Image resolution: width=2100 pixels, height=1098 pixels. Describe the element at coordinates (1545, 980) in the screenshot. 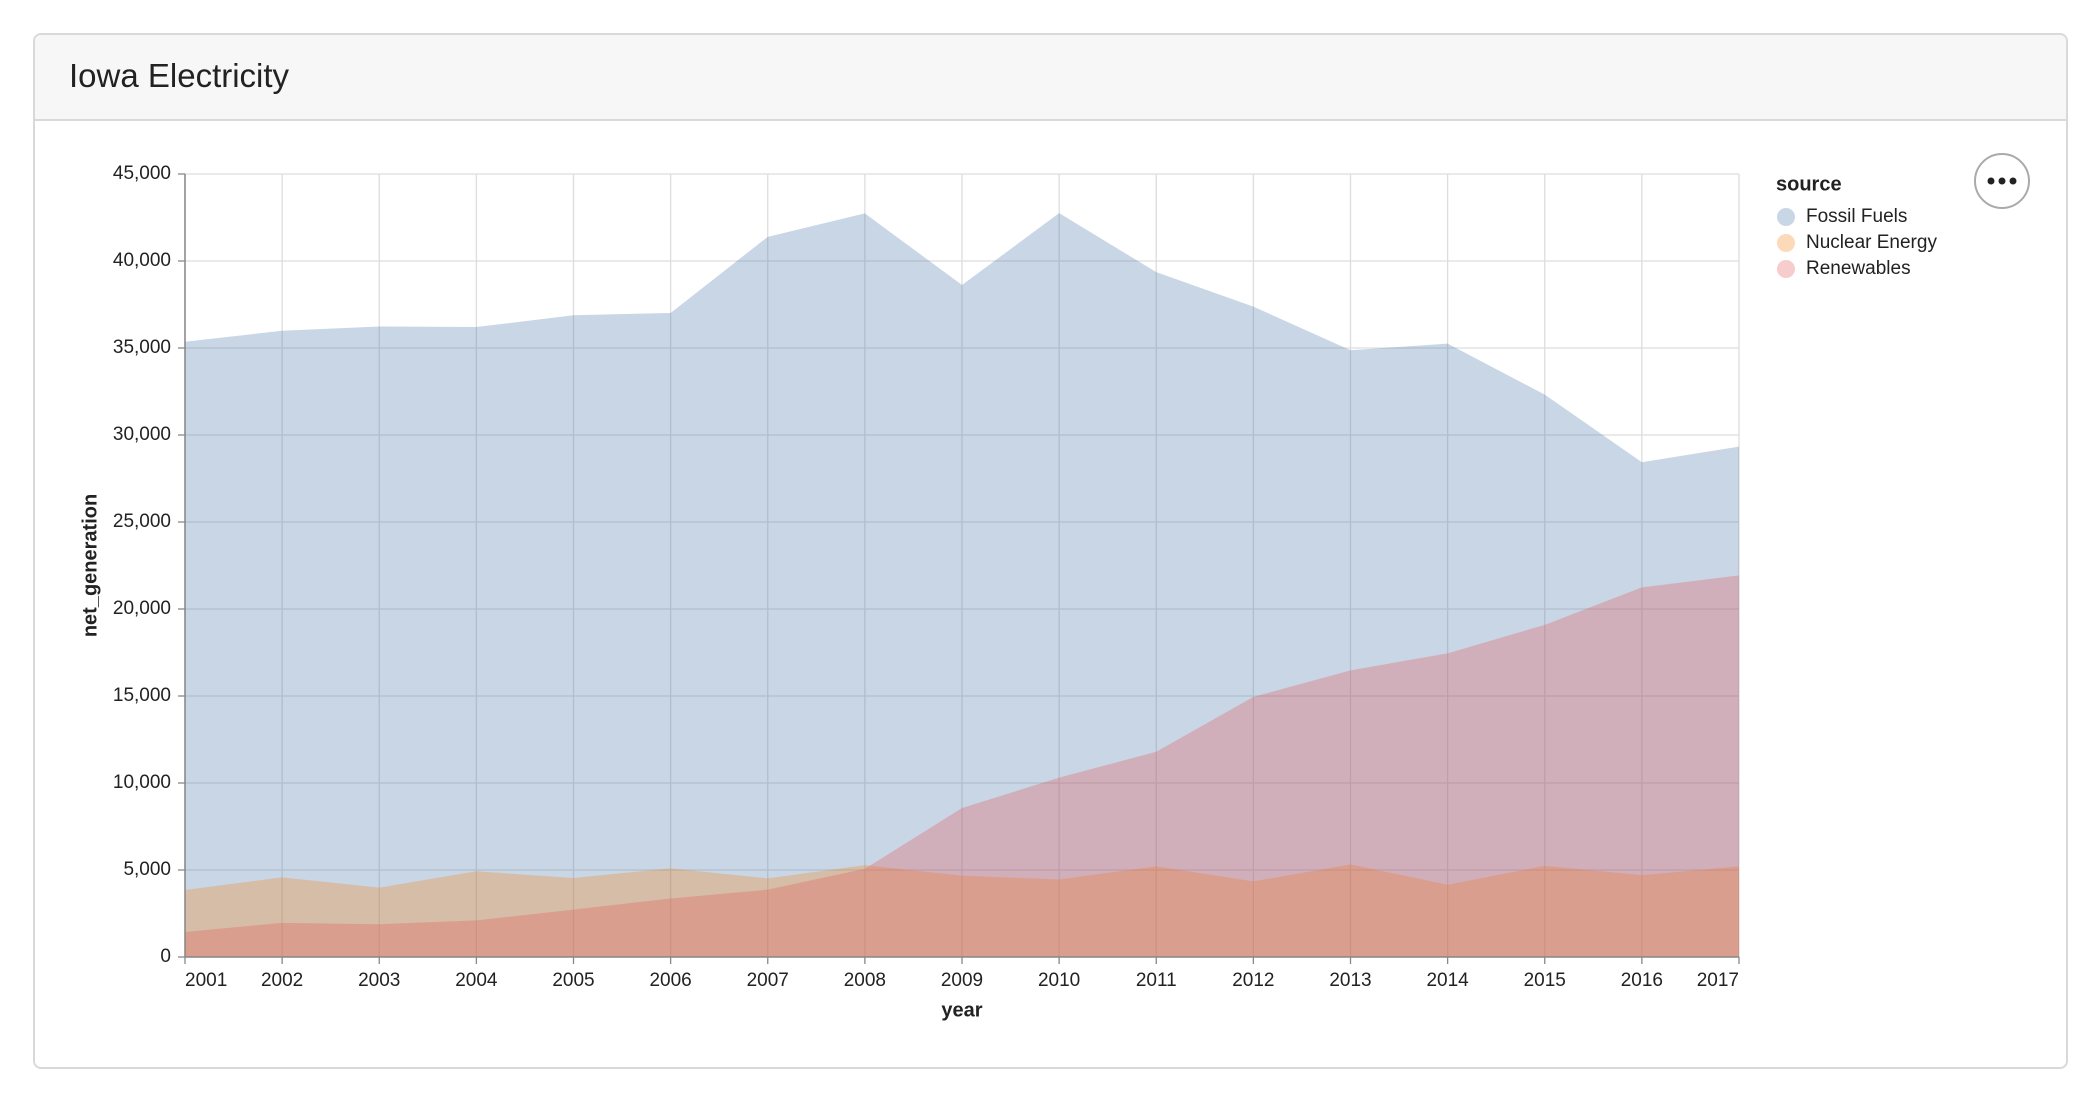

I see `x-tick-label: 2015` at that location.